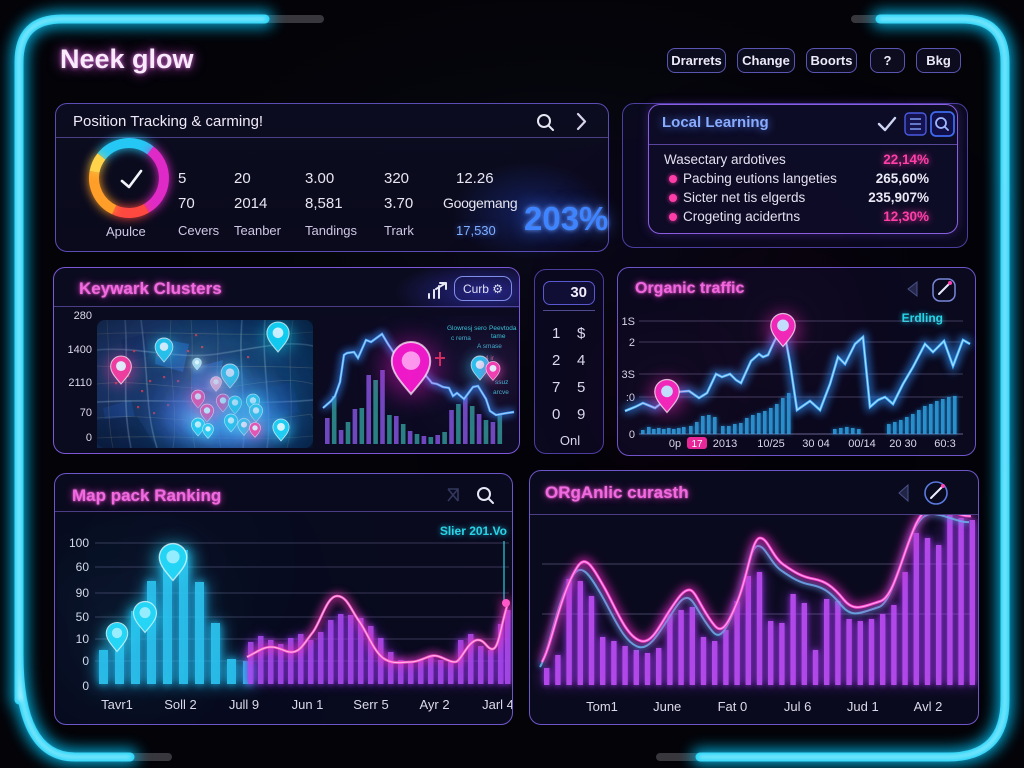 Image resolution: width=1024 pixels, height=768 pixels. I want to click on svg-text: Peevtoda, so click(503, 328).